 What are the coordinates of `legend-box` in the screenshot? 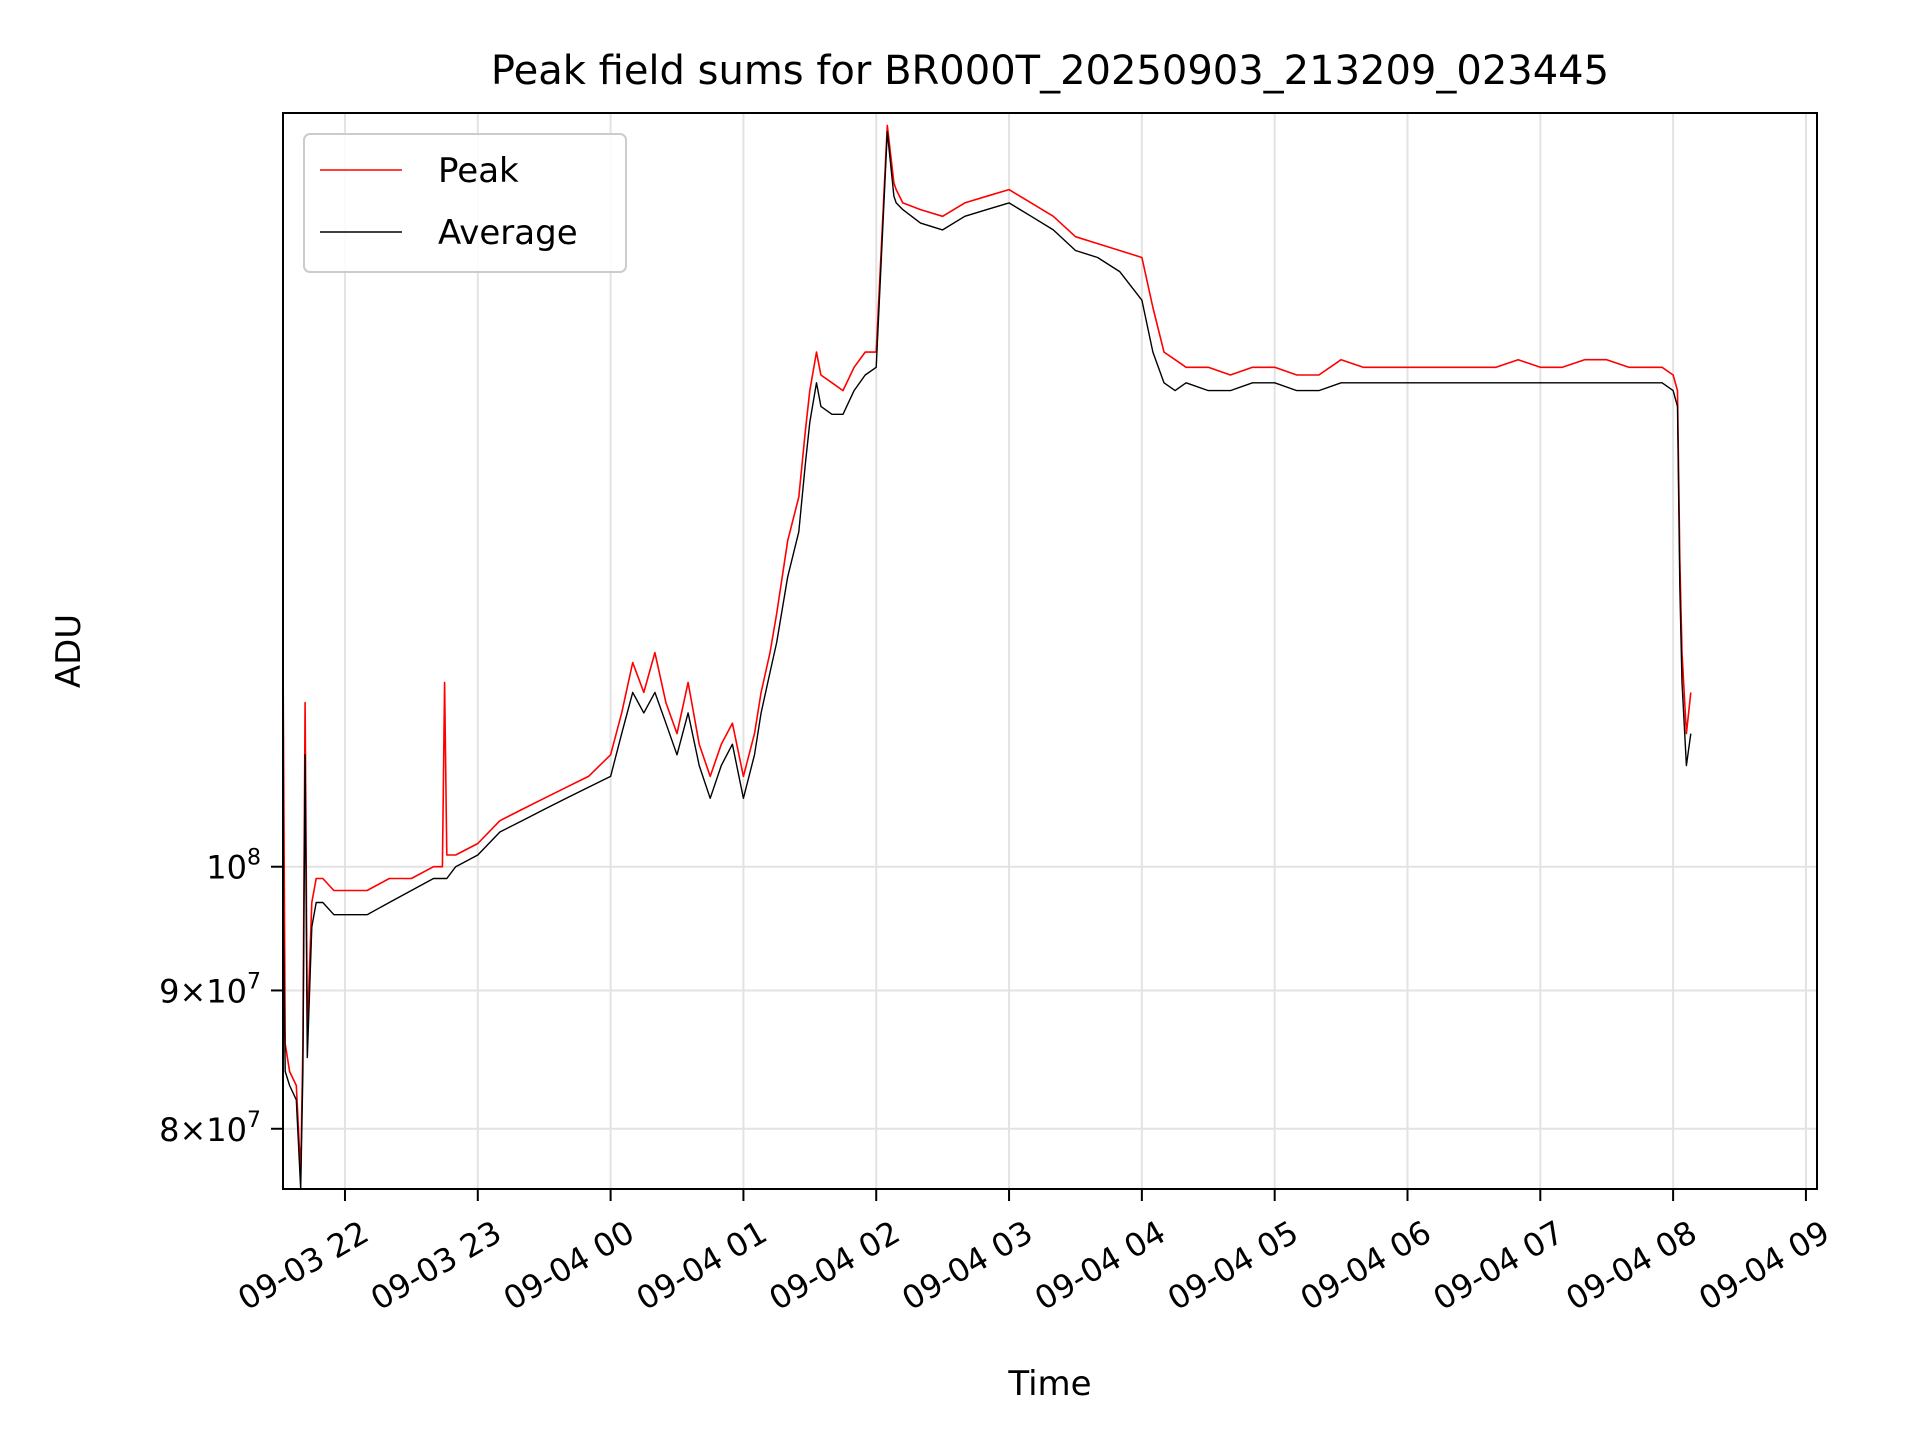 It's located at (465, 203).